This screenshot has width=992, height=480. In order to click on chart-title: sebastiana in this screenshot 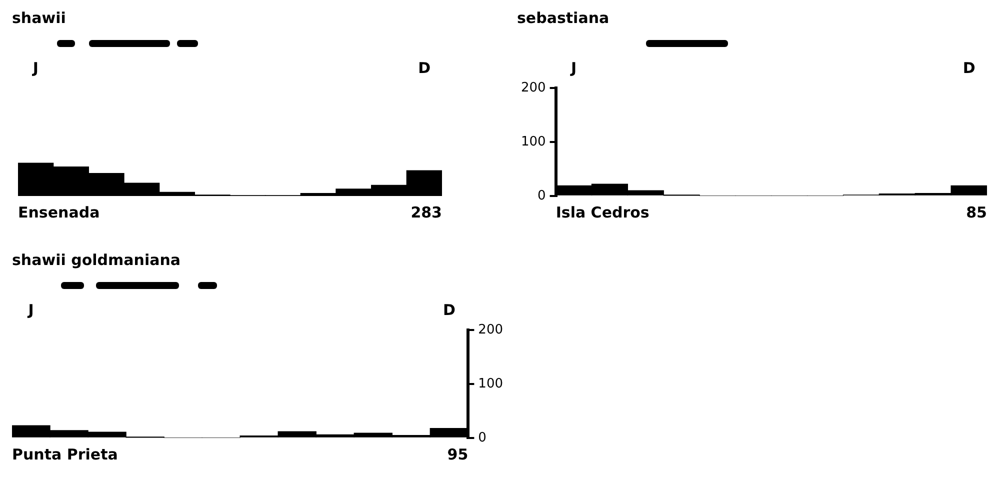, I will do `click(563, 17)`.